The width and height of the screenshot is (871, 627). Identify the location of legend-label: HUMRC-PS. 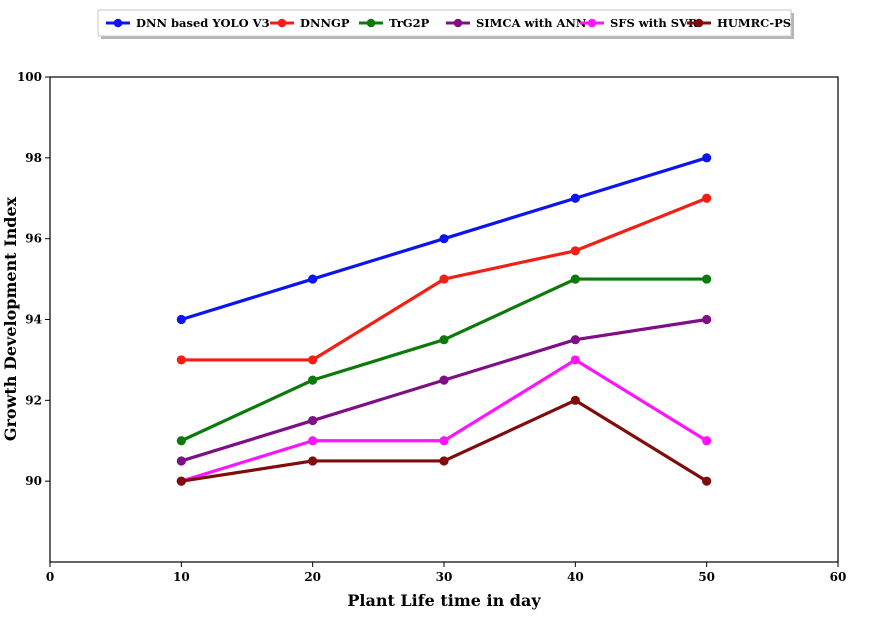
(754, 23).